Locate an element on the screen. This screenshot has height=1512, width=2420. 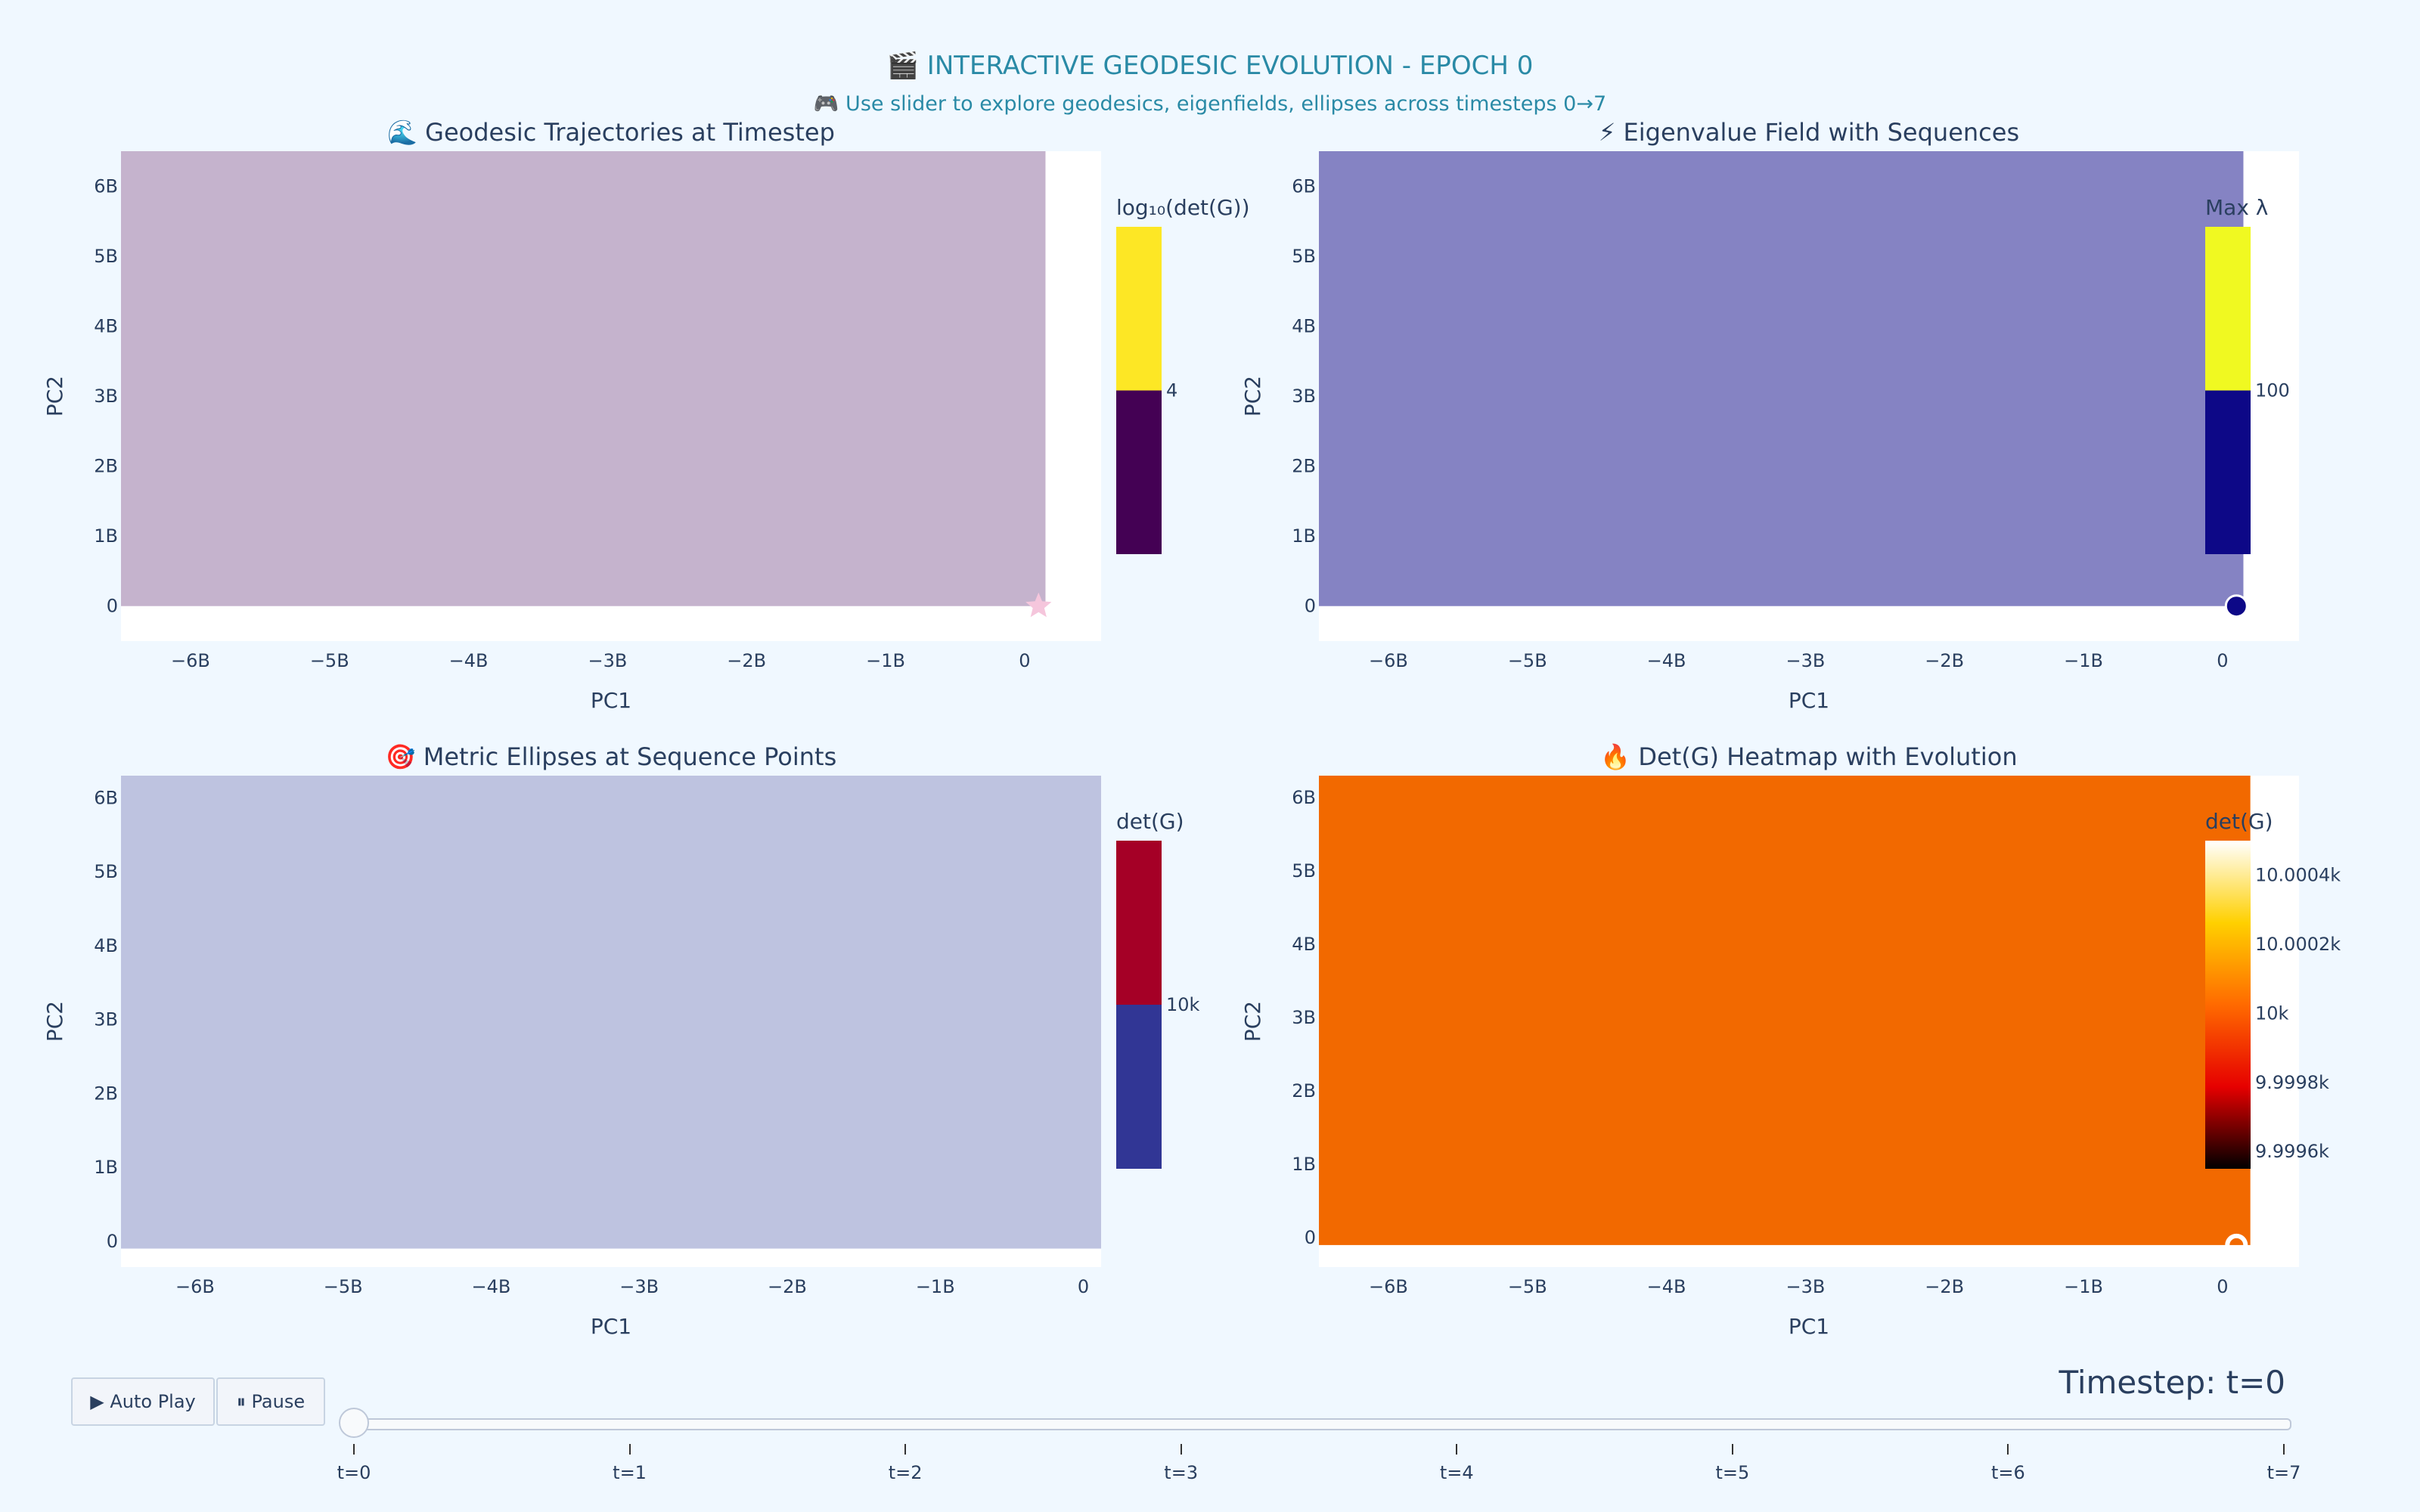
sequence-point-marker is located at coordinates (2236, 606).